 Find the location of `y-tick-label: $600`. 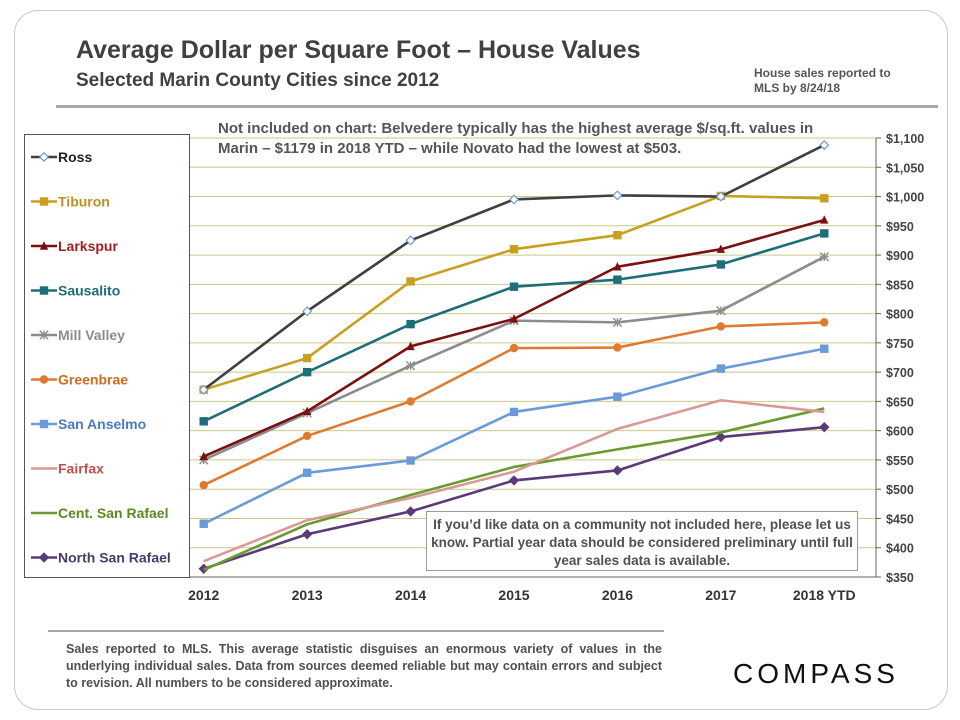

y-tick-label: $600 is located at coordinates (900, 432).